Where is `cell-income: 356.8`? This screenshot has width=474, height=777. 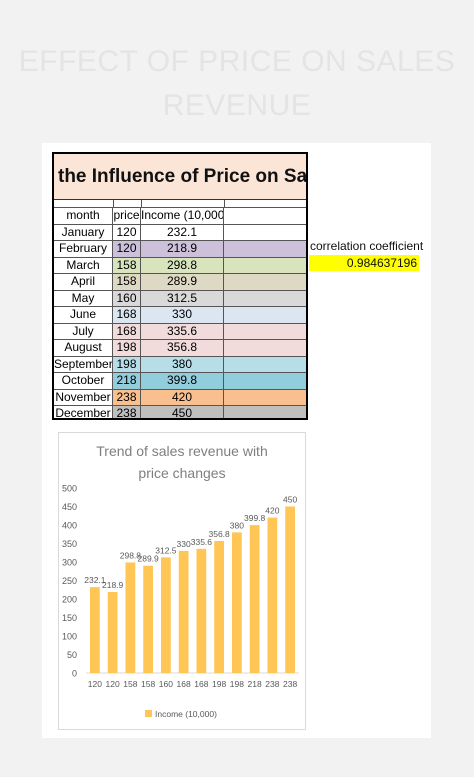
cell-income: 356.8 is located at coordinates (182, 348).